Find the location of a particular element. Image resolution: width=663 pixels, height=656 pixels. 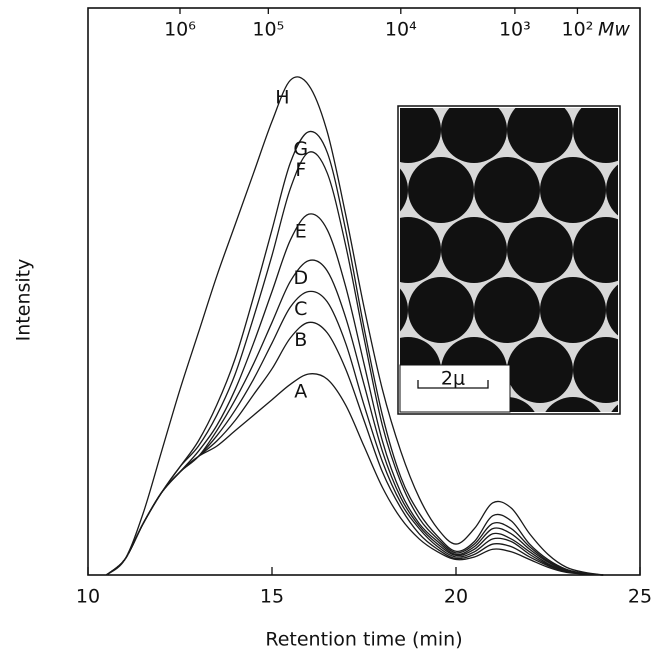

scale-bar is located at coordinates (453, 384).